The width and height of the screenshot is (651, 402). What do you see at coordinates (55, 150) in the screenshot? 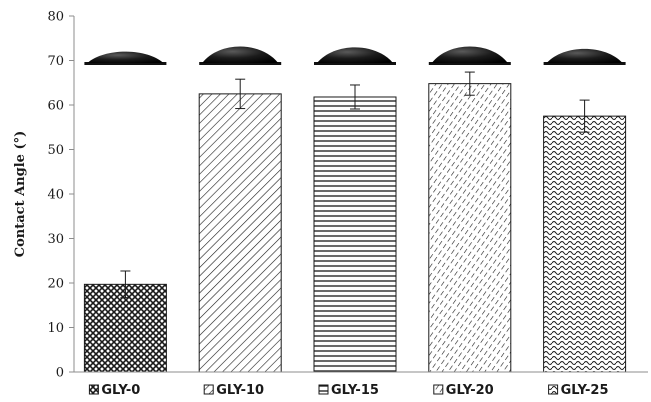
I see `y-tick-label: 50` at bounding box center [55, 150].